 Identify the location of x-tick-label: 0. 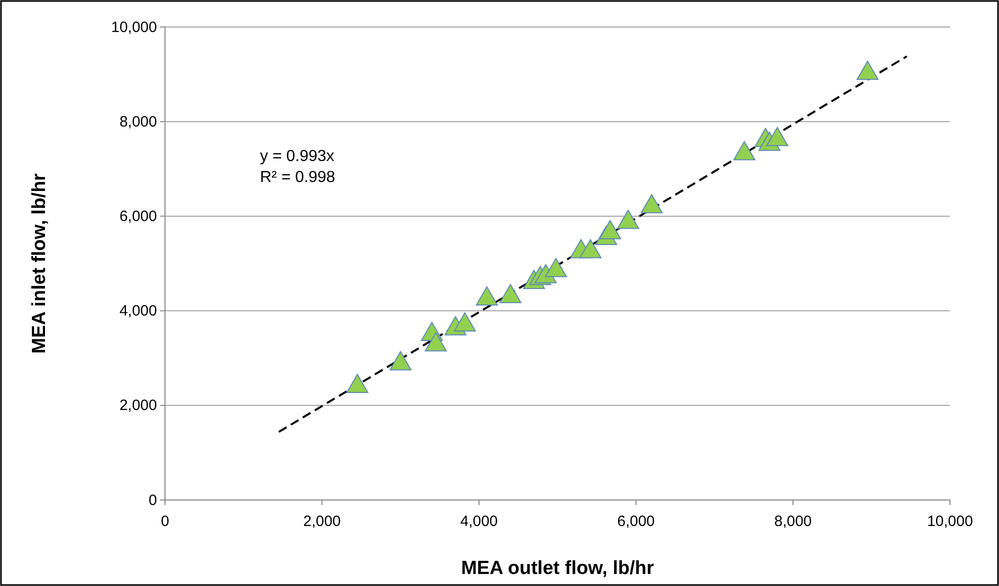
(165, 521).